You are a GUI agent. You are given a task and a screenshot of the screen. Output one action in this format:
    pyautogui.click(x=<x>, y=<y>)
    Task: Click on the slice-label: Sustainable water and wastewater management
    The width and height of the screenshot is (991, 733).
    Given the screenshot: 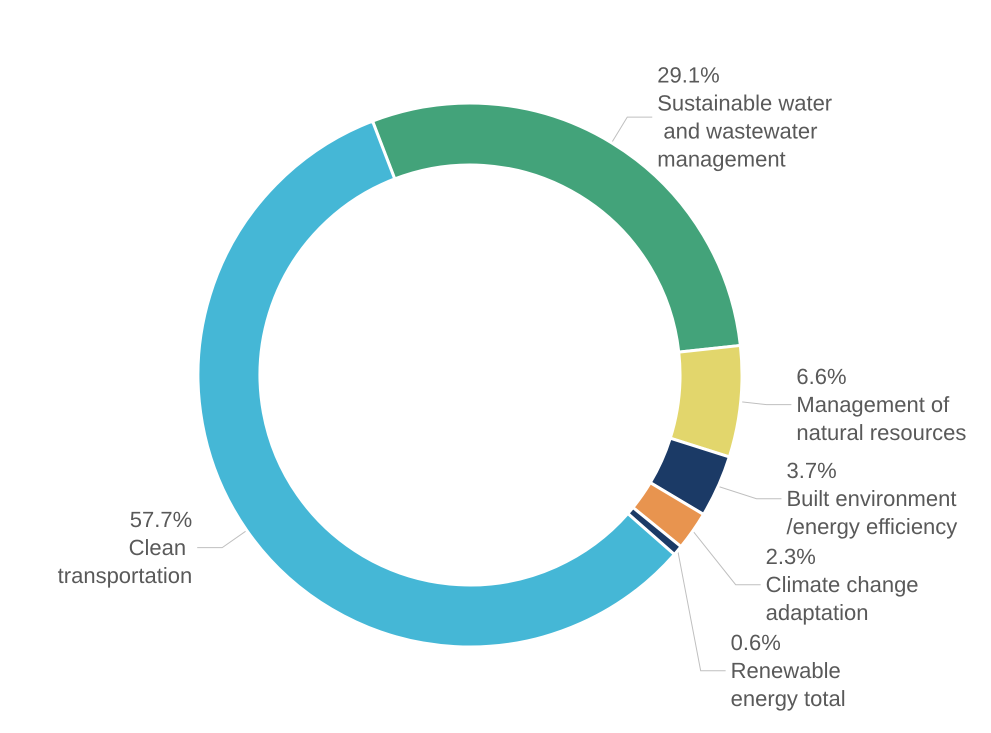 What is the action you would take?
    pyautogui.click(x=744, y=131)
    